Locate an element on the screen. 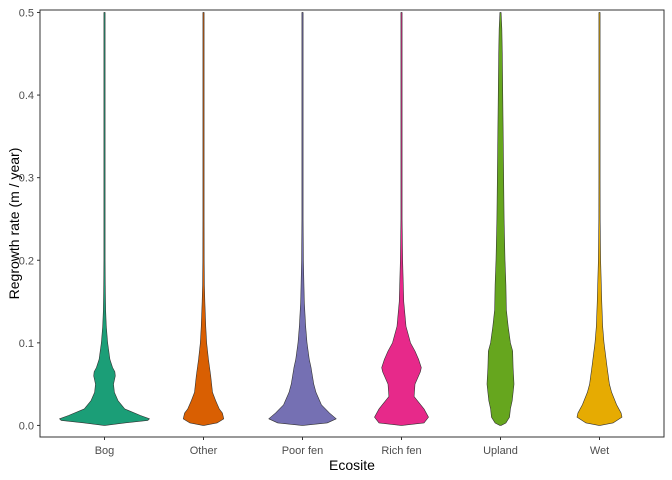  x-tick-label-bog: Bog is located at coordinates (105, 451).